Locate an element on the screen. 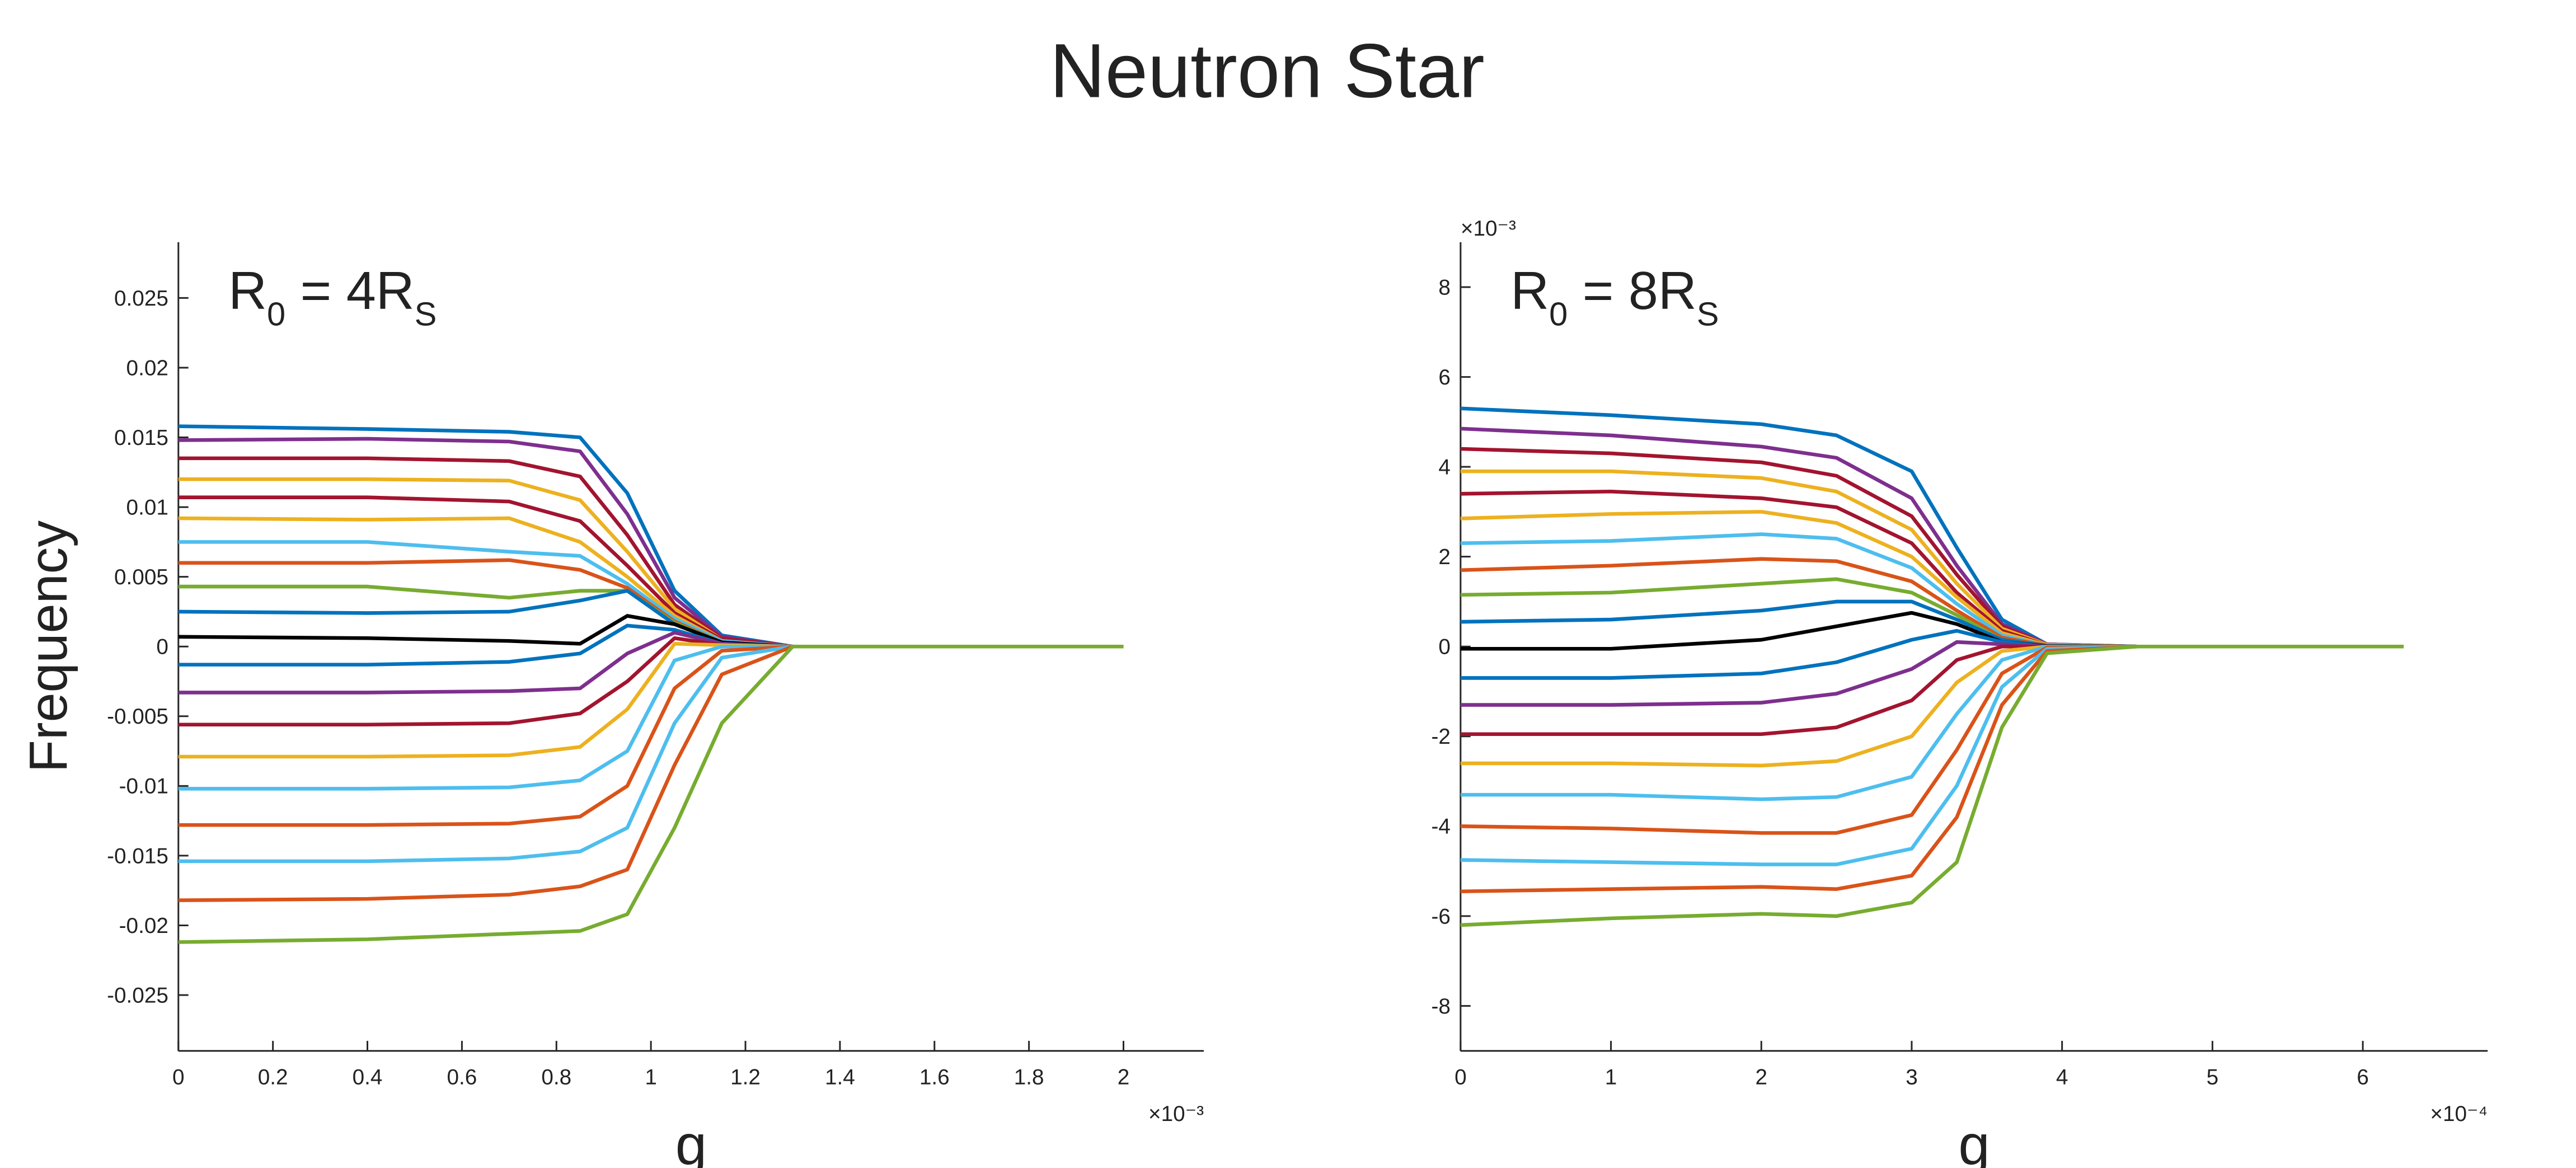 The height and width of the screenshot is (1168, 2576). x-tick-label: 1.8 is located at coordinates (1029, 1077).